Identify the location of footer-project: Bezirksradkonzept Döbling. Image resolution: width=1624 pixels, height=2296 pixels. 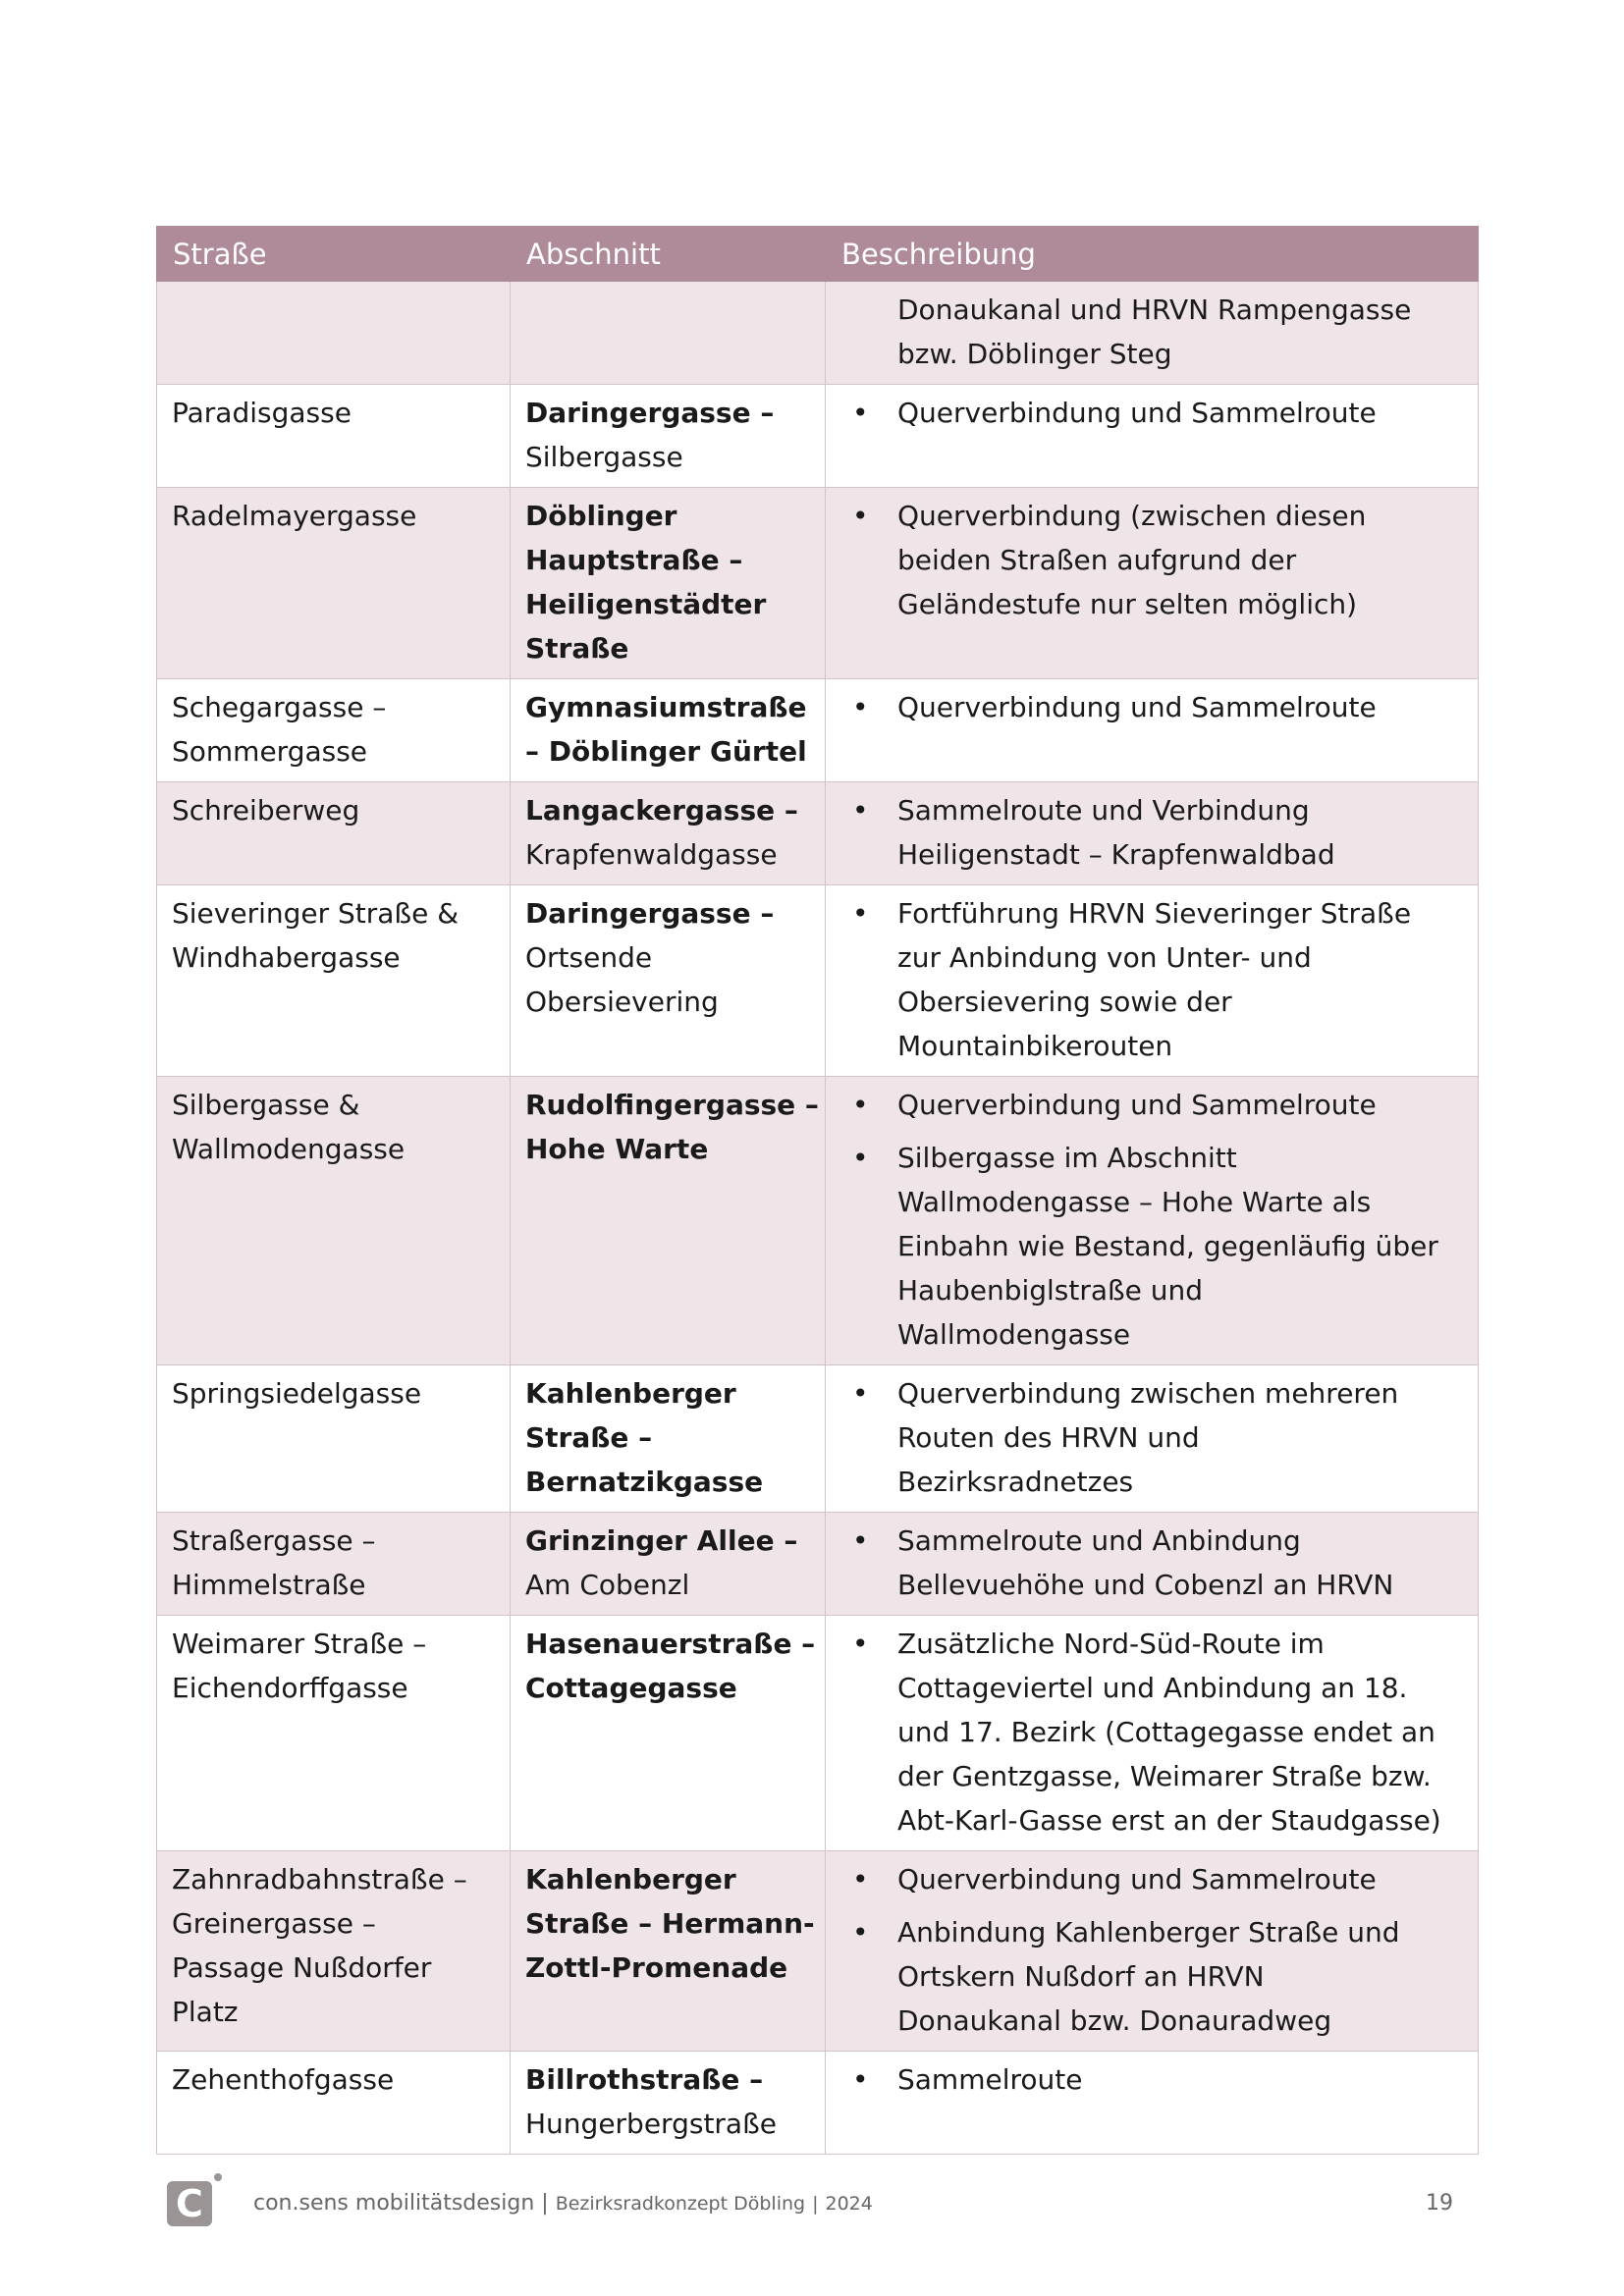
(680, 2204).